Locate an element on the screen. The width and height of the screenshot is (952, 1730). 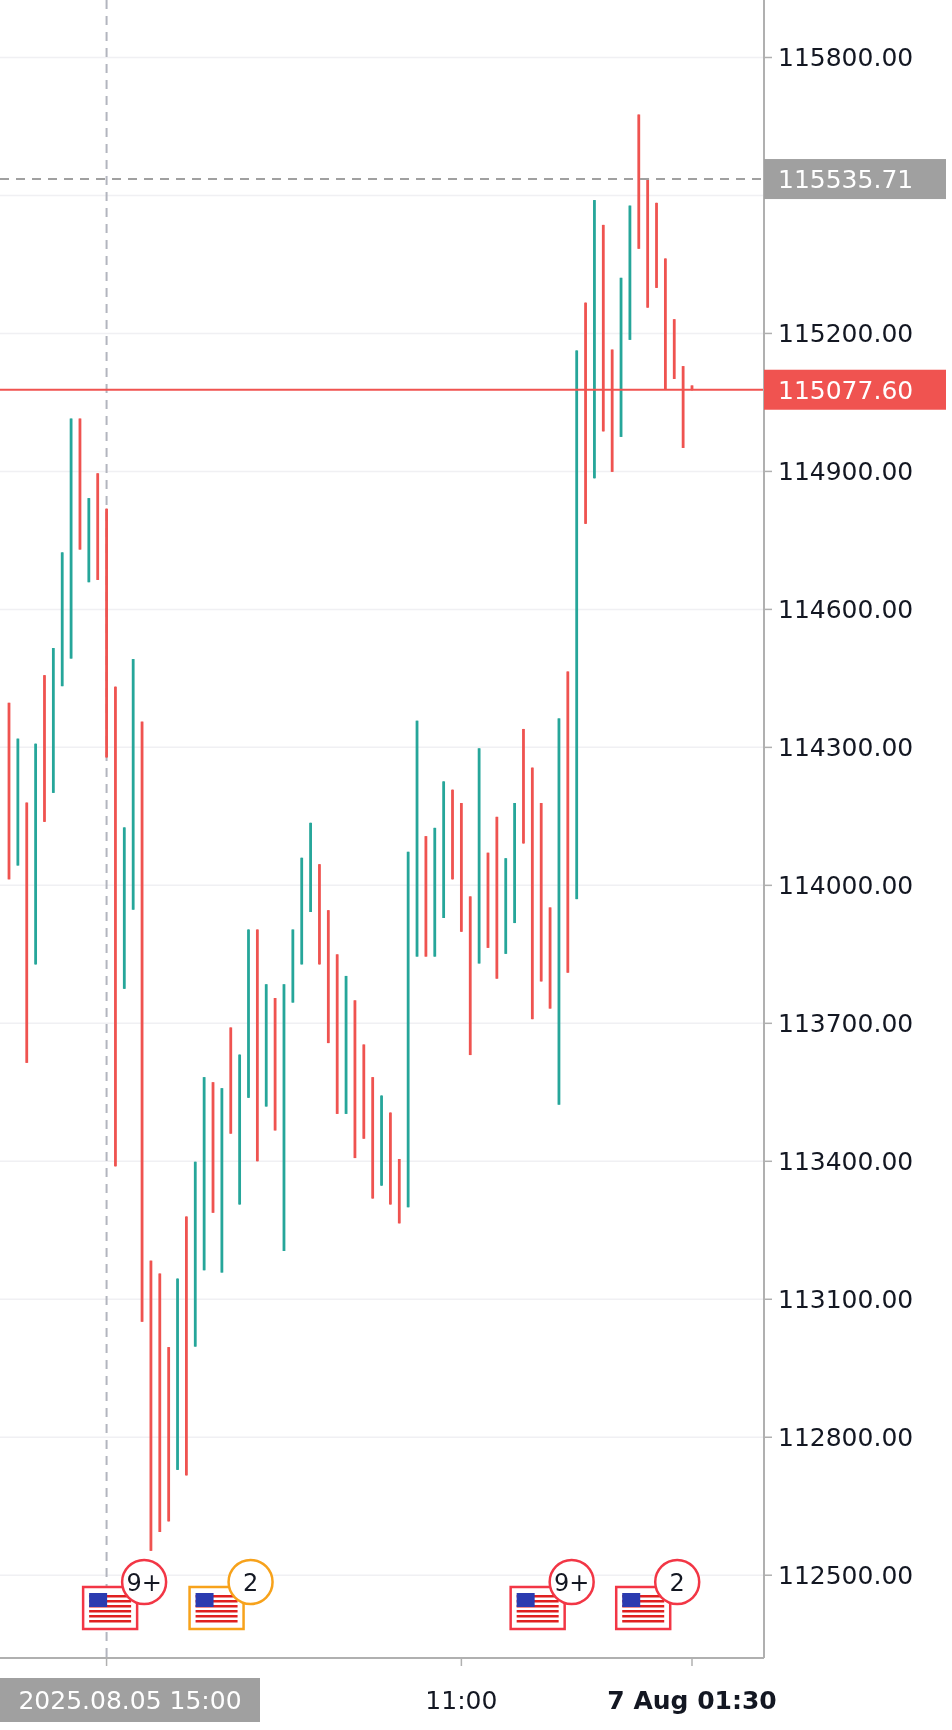
x-tick-label: 11:00 is located at coordinates (461, 1700).